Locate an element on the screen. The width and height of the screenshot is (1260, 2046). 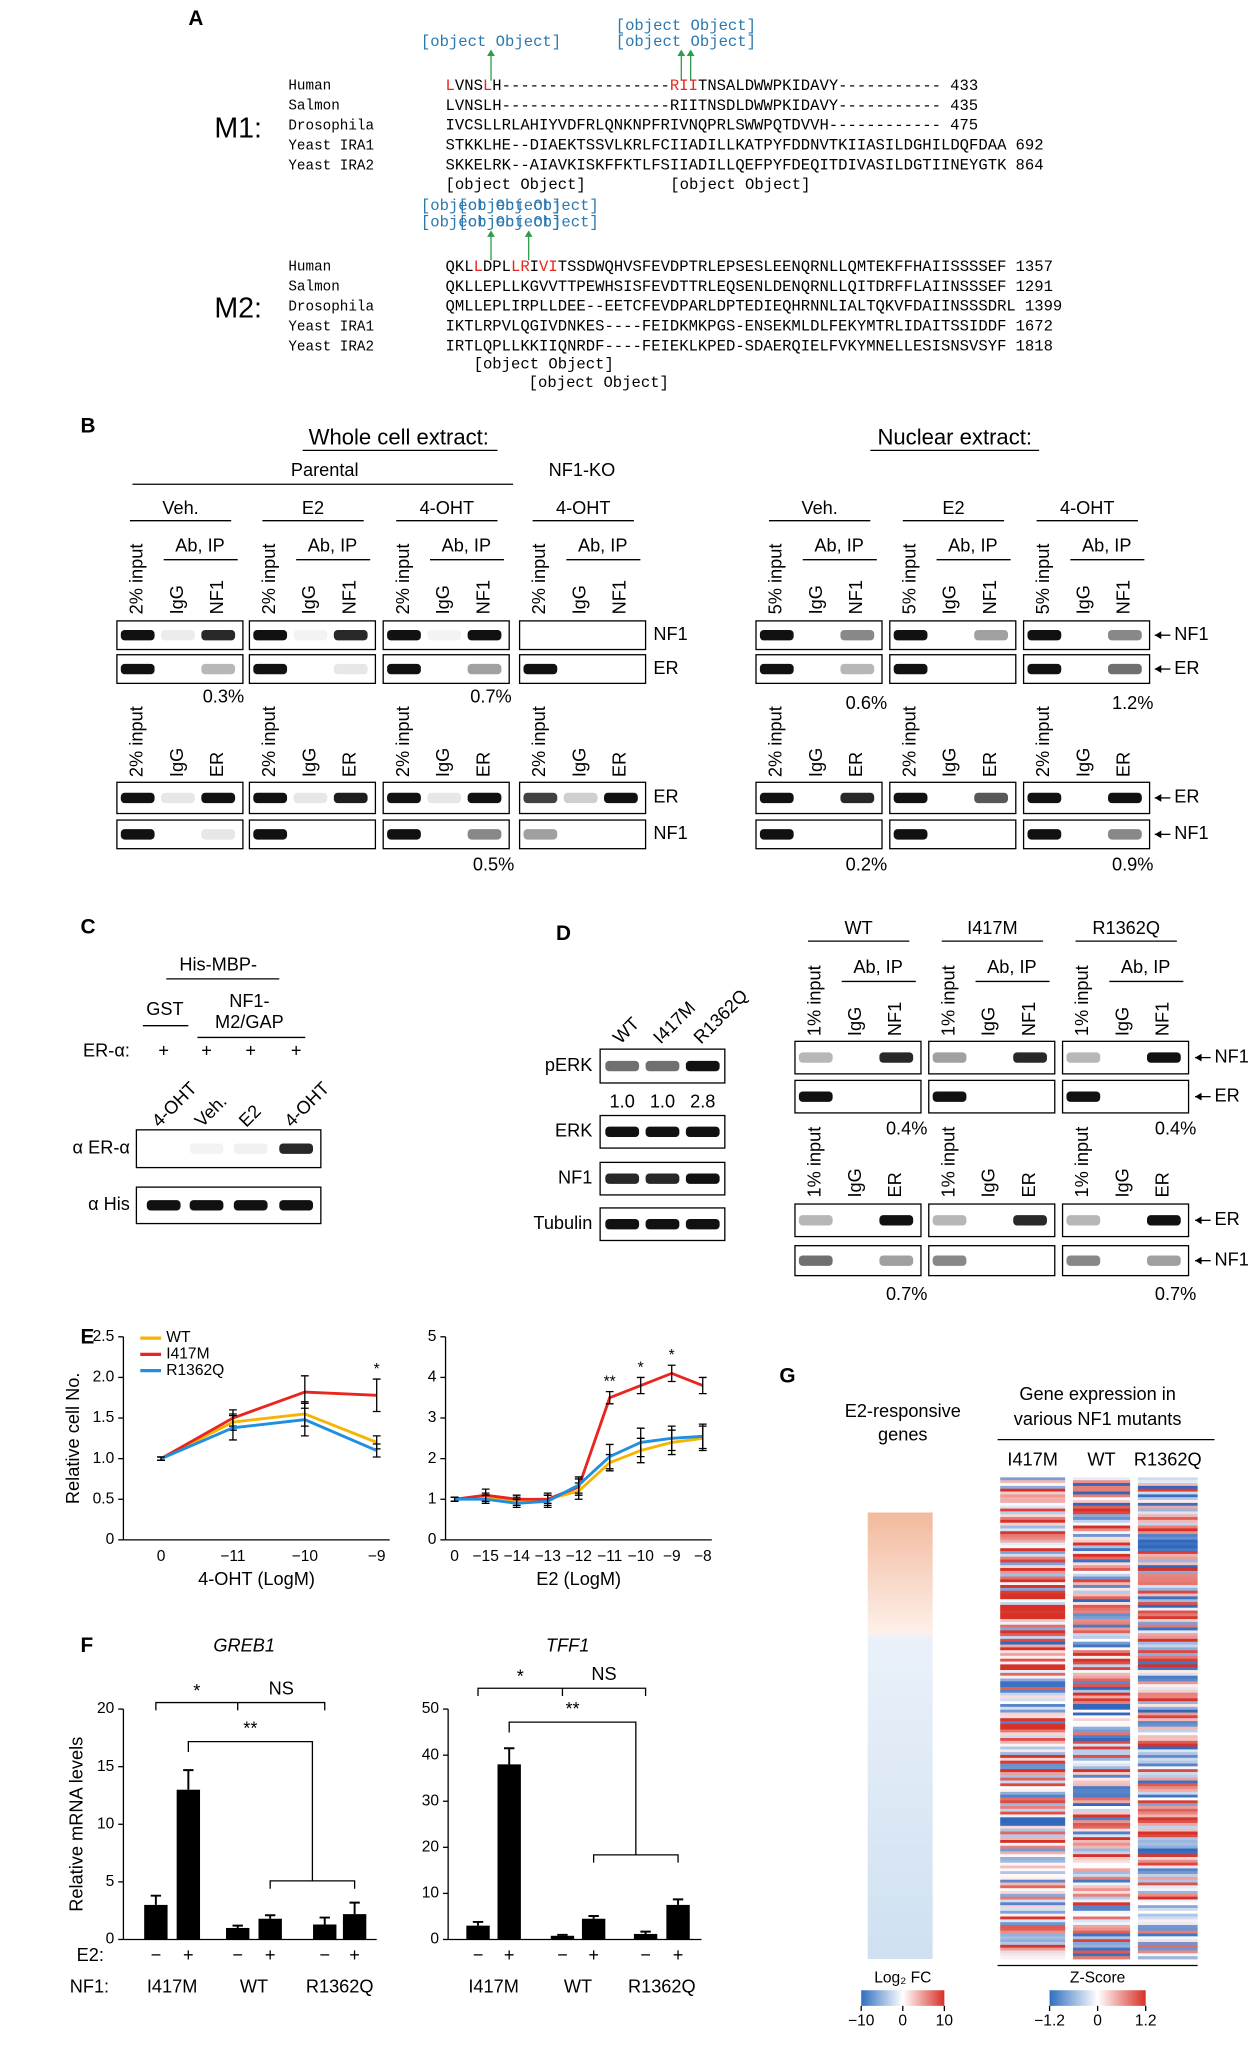
lane-label: R1362Q is located at coordinates (721, 1016).